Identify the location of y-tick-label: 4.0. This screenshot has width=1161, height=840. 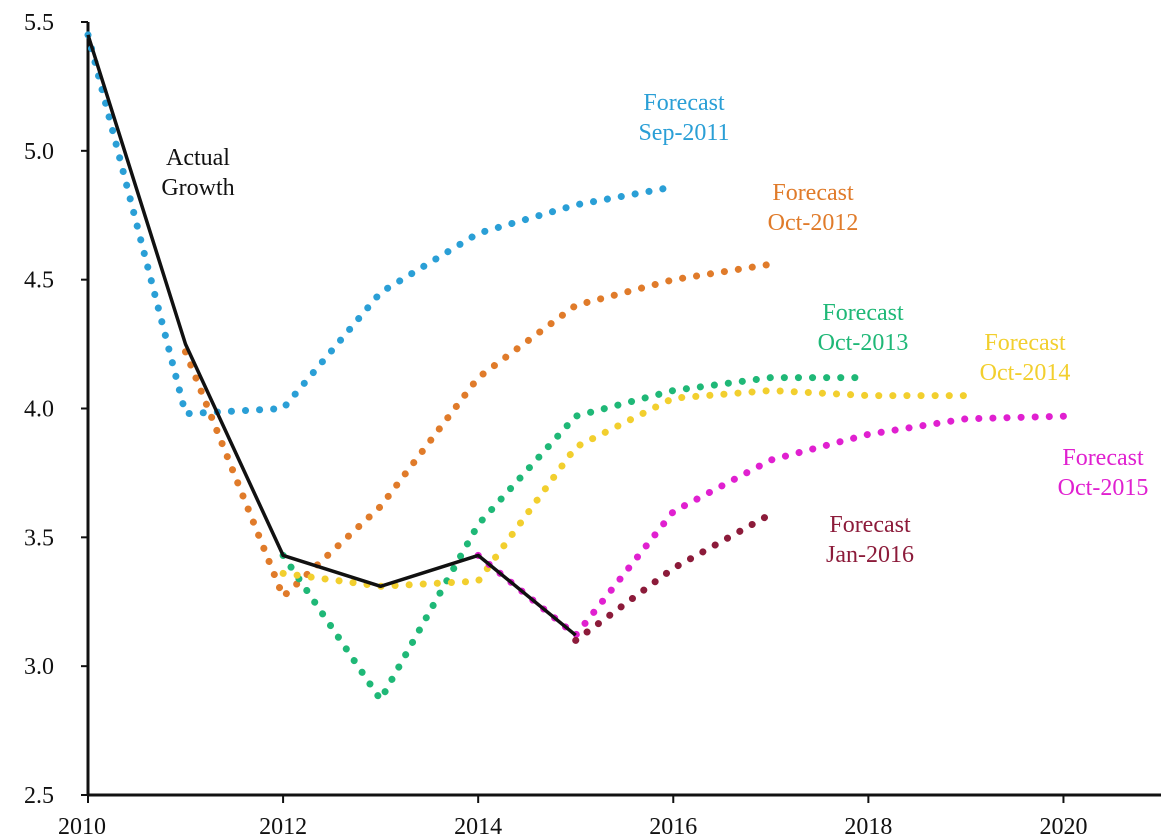
(39, 410).